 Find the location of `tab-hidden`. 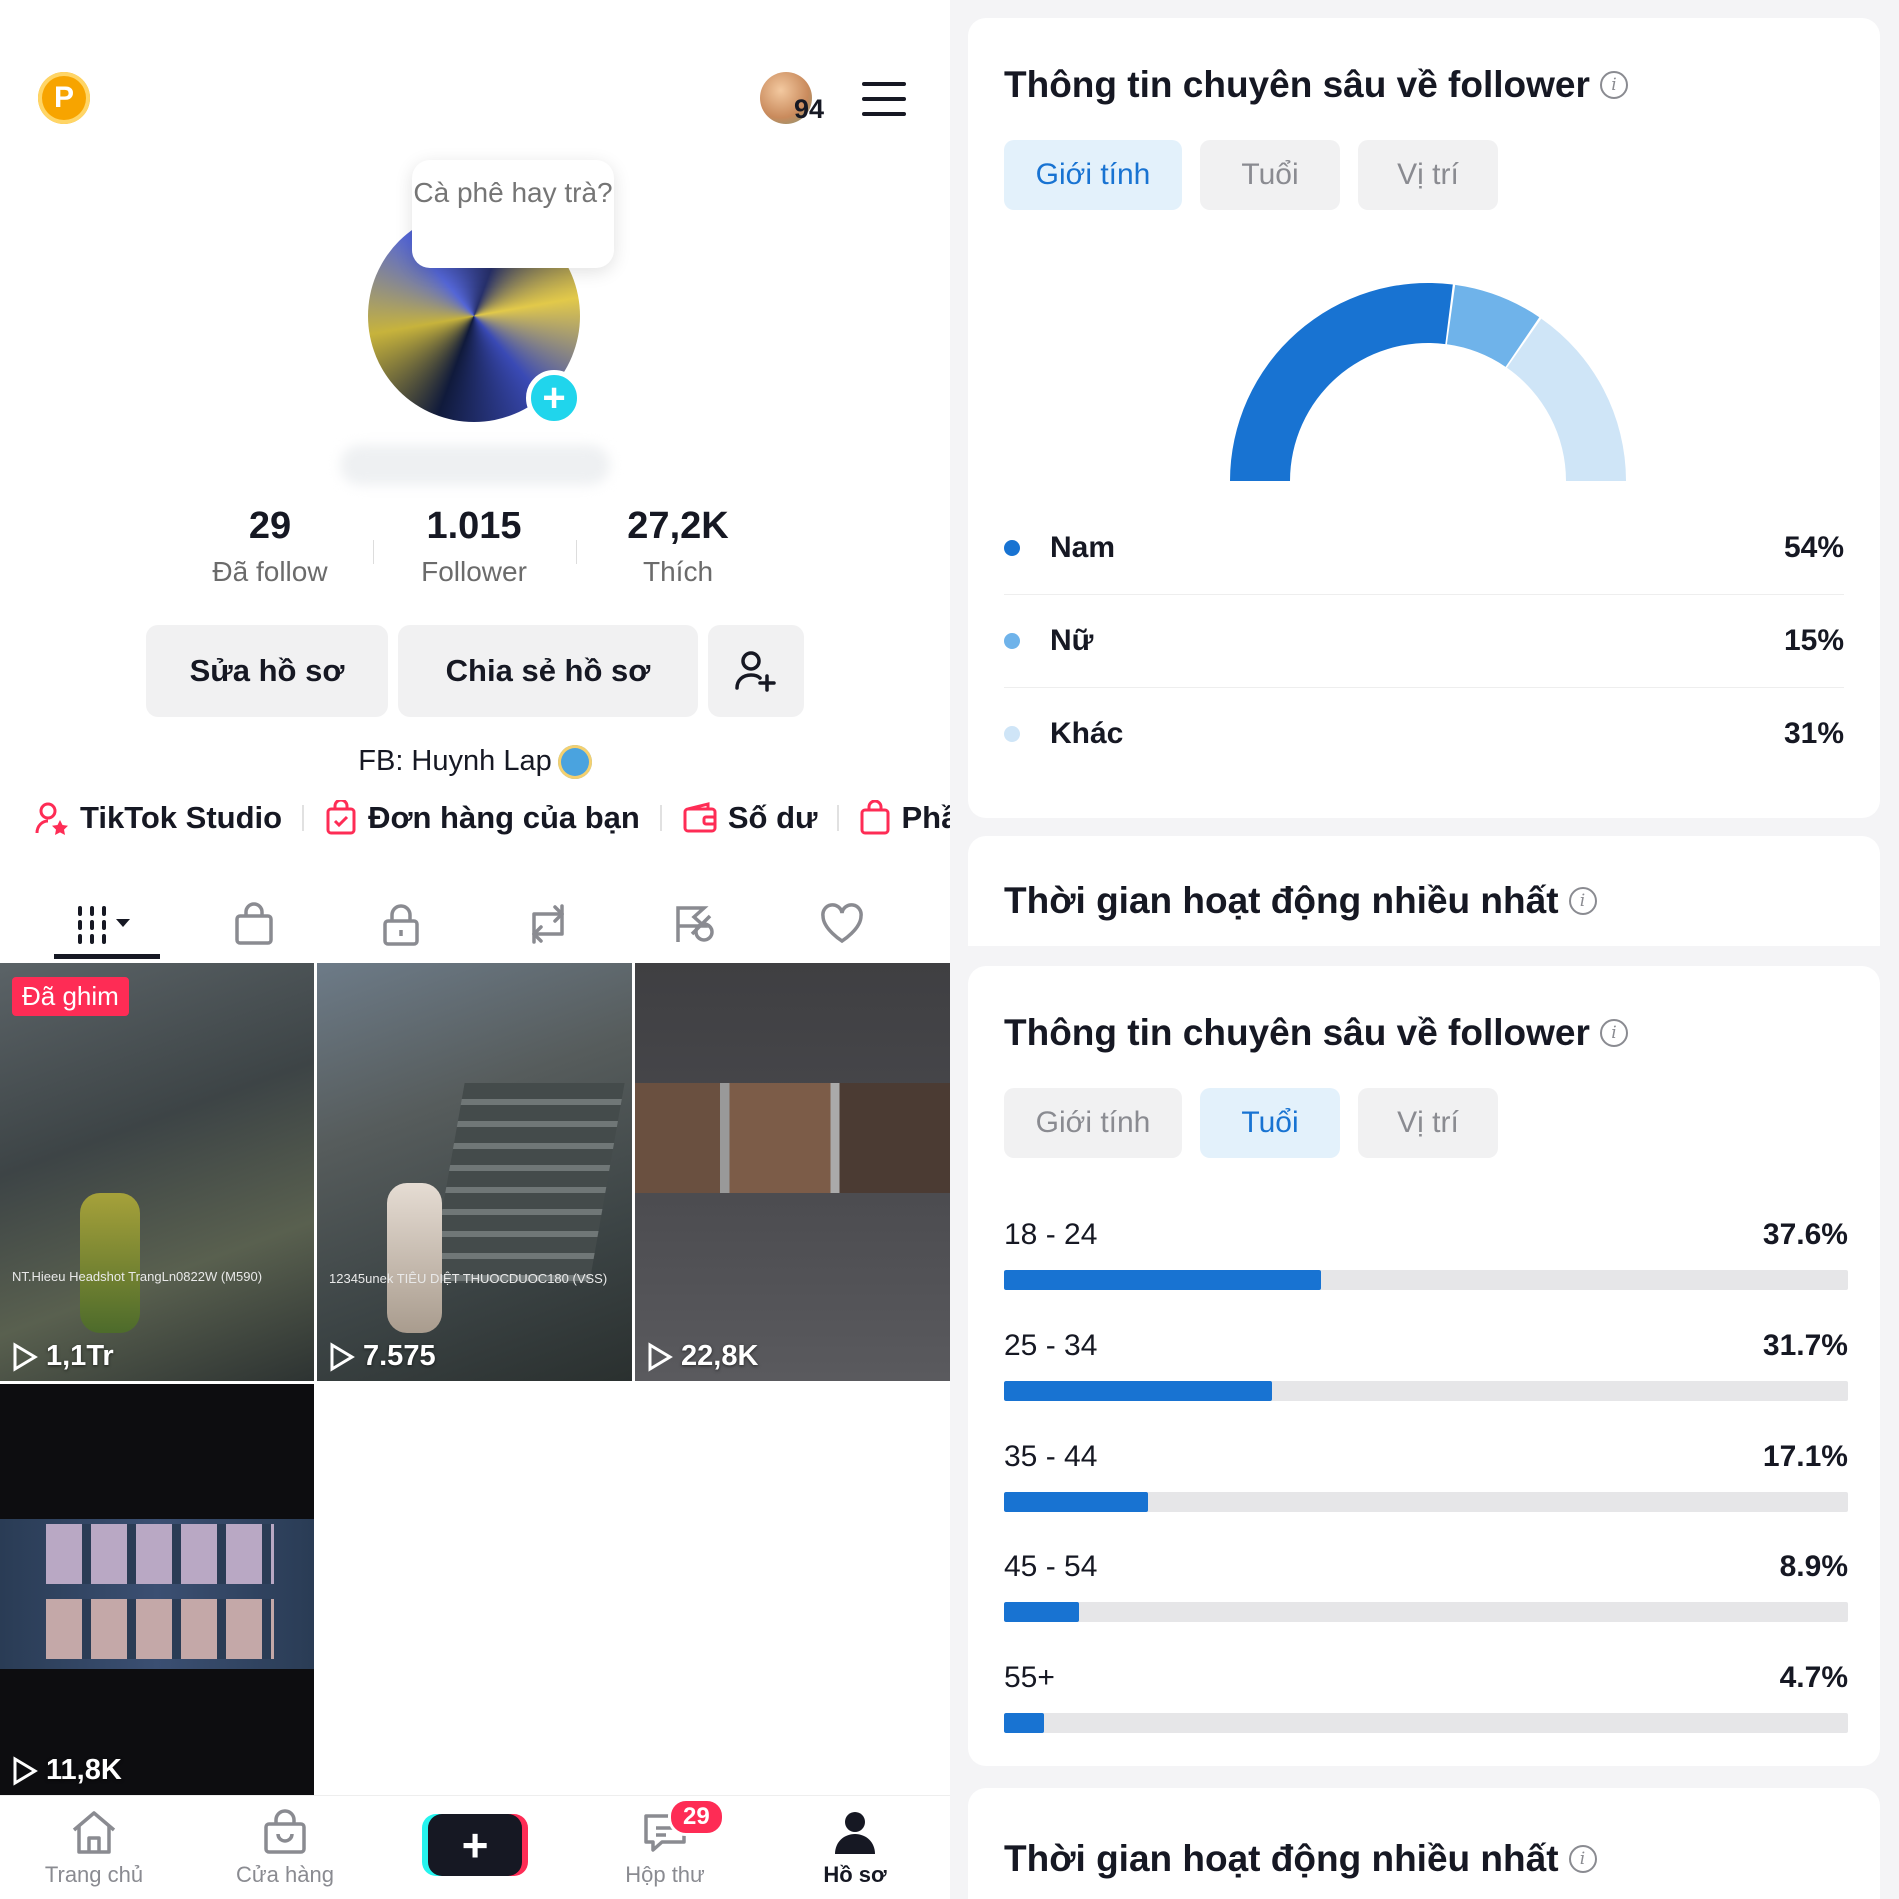

tab-hidden is located at coordinates (695, 924).